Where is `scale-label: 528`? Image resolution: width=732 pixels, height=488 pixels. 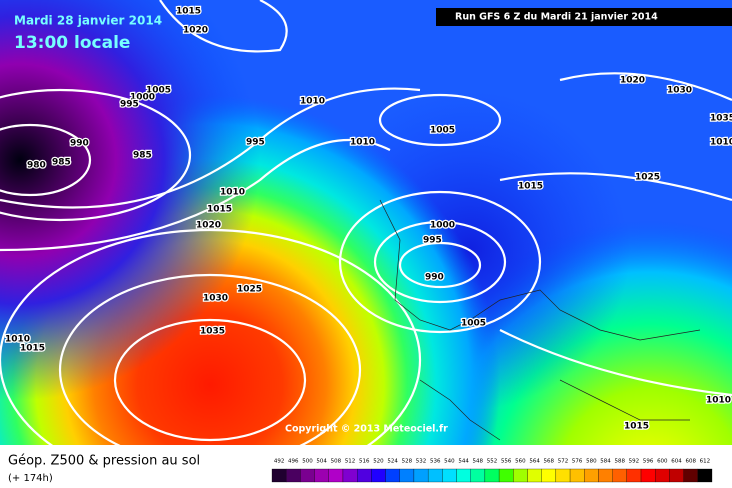
scale-label: 528 is located at coordinates (407, 462).